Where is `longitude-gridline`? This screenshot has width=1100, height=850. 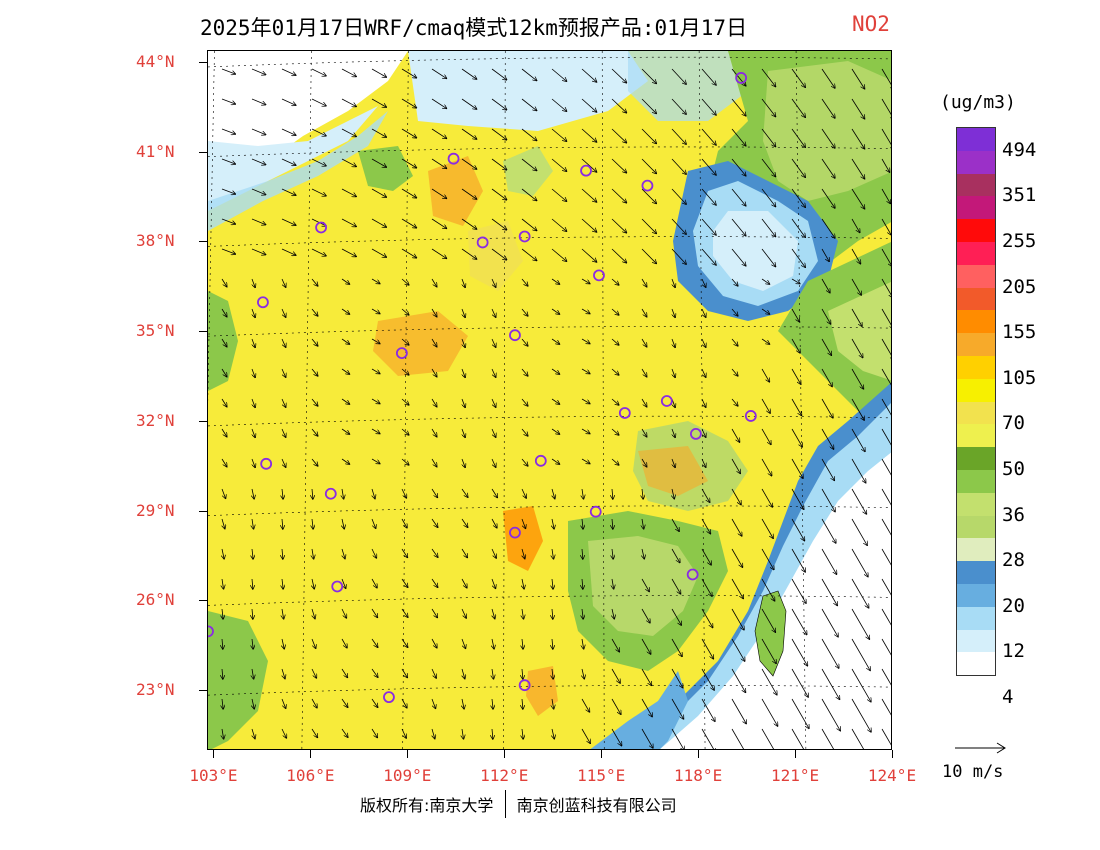 longitude-gridline is located at coordinates (504, 400).